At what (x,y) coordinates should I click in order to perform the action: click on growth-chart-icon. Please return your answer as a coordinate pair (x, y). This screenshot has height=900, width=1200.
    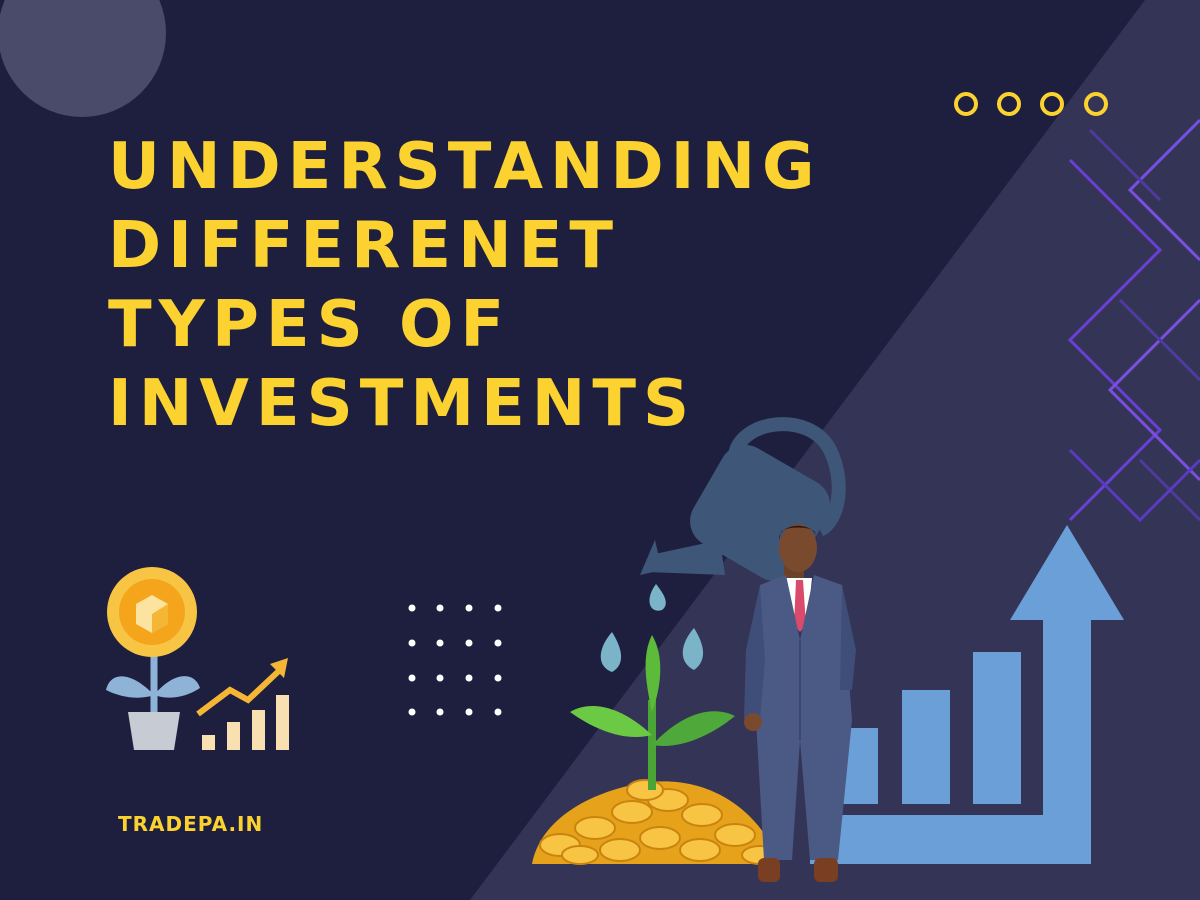
    Looking at the image, I should click on (242, 704).